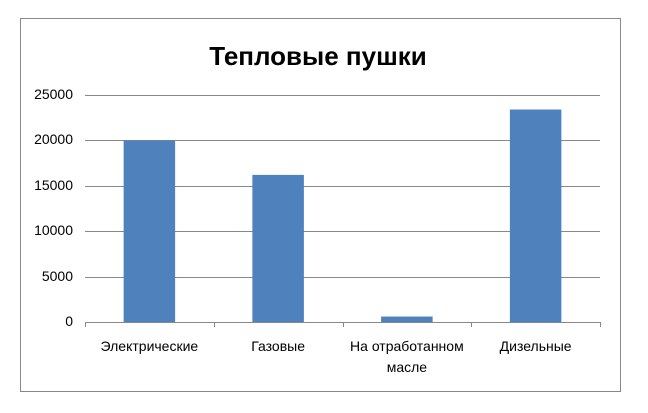  What do you see at coordinates (278, 346) in the screenshot?
I see `x-tick-label: Газовые` at bounding box center [278, 346].